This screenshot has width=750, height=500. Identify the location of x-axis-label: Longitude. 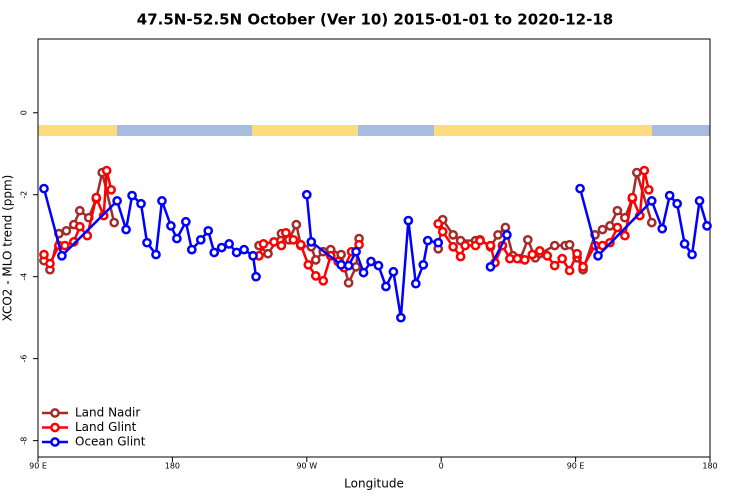
(374, 484).